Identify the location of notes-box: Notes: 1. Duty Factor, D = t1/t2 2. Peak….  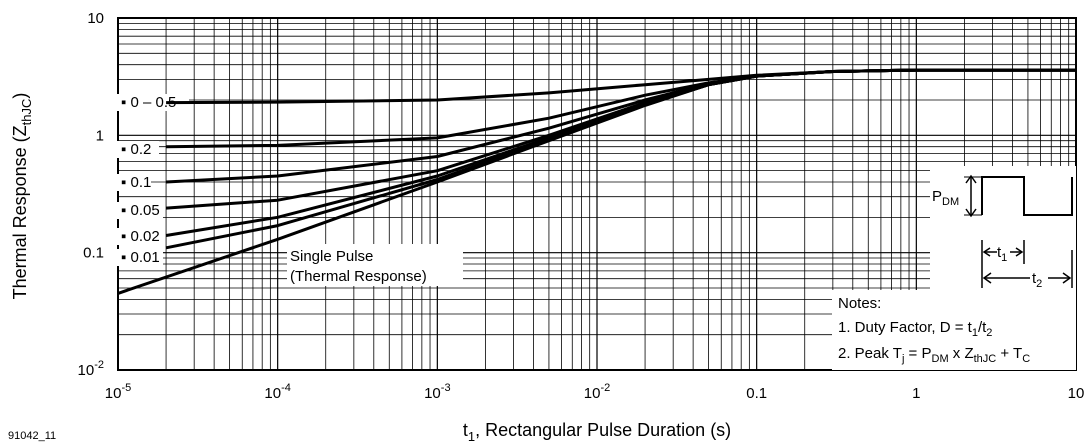
(934, 330).